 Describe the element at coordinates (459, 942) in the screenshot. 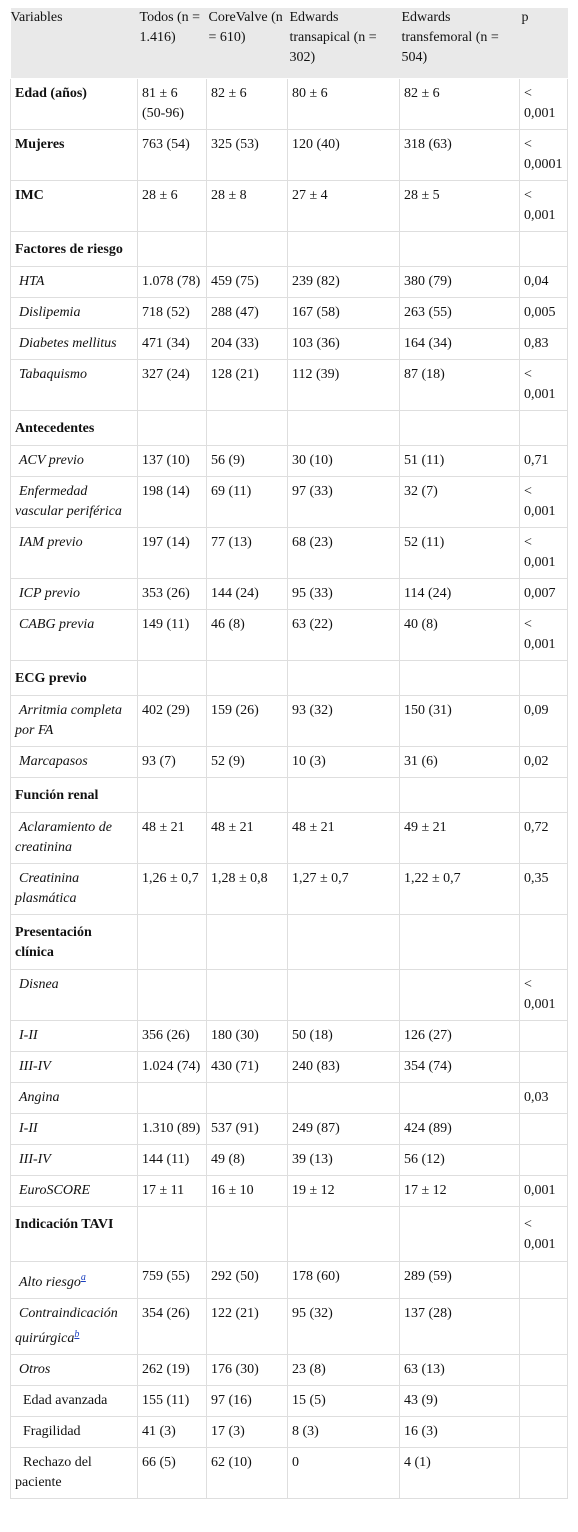

I see `edwards-transfemoral-cell` at that location.